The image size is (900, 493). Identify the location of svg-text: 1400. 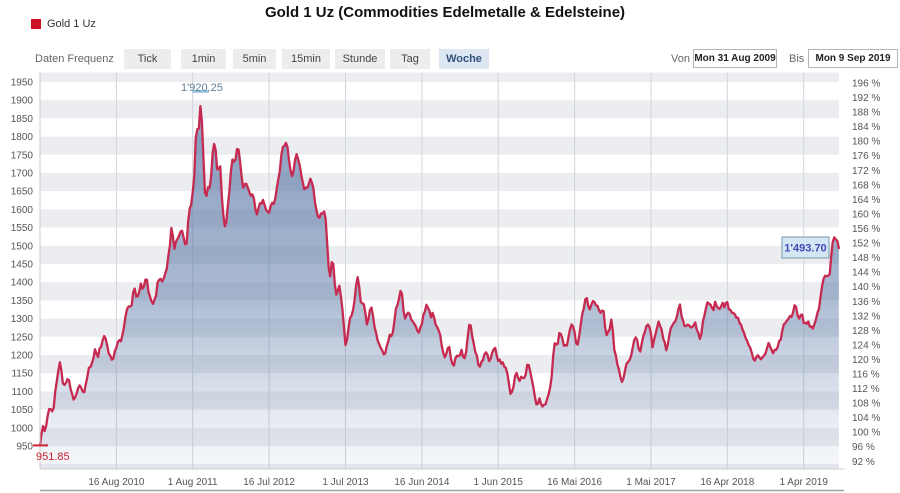
(22, 283).